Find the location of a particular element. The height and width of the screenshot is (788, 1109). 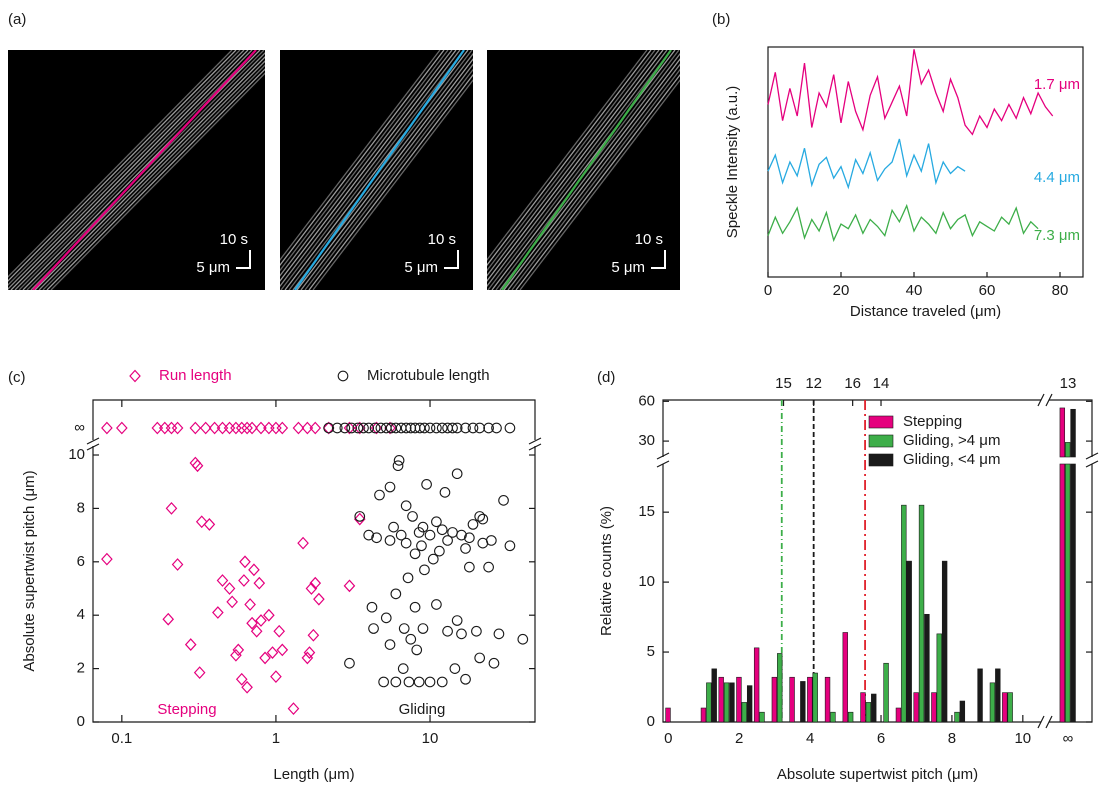

panel-label: (a) is located at coordinates (17, 19).